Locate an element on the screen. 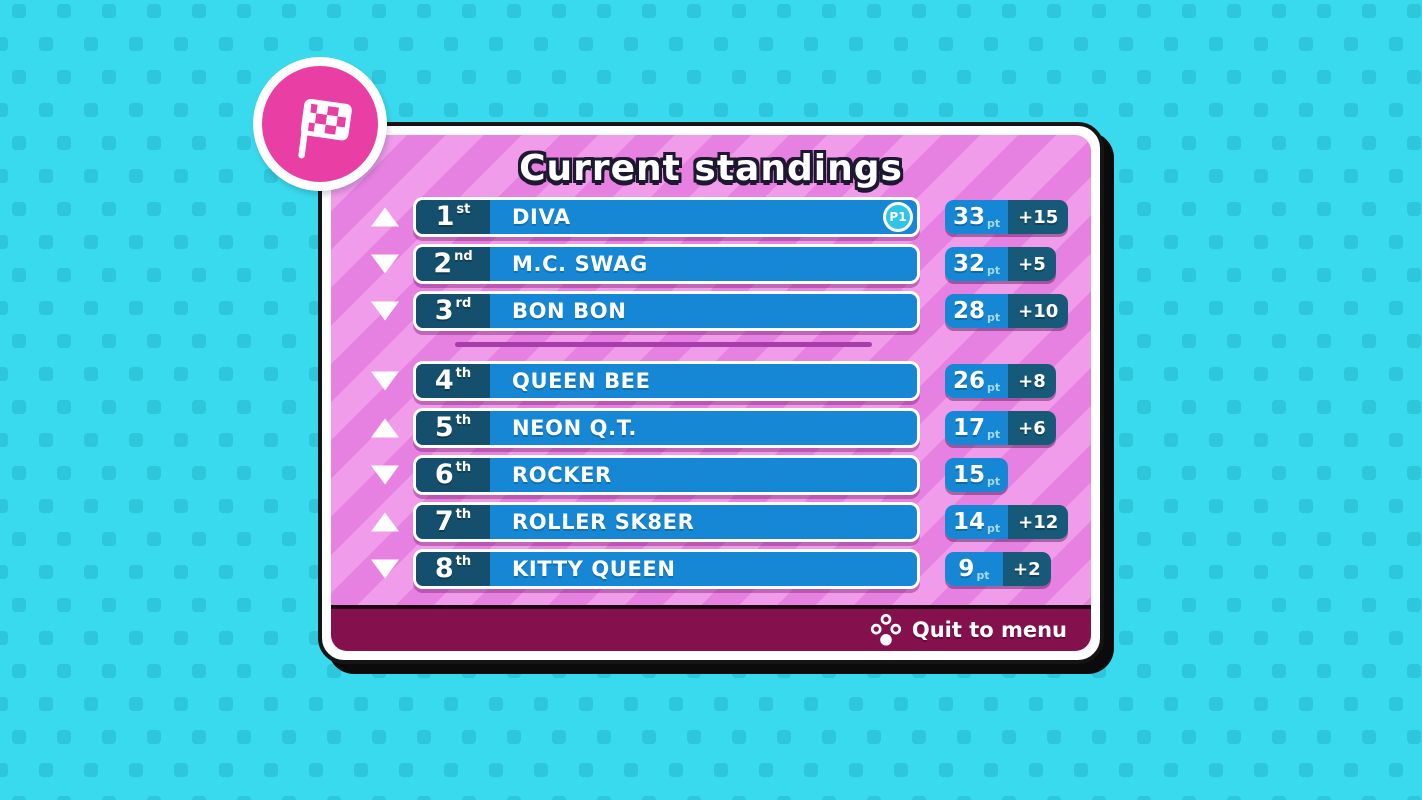 This screenshot has height=800, width=1422. checkered-flag-graphic is located at coordinates (325, 128).